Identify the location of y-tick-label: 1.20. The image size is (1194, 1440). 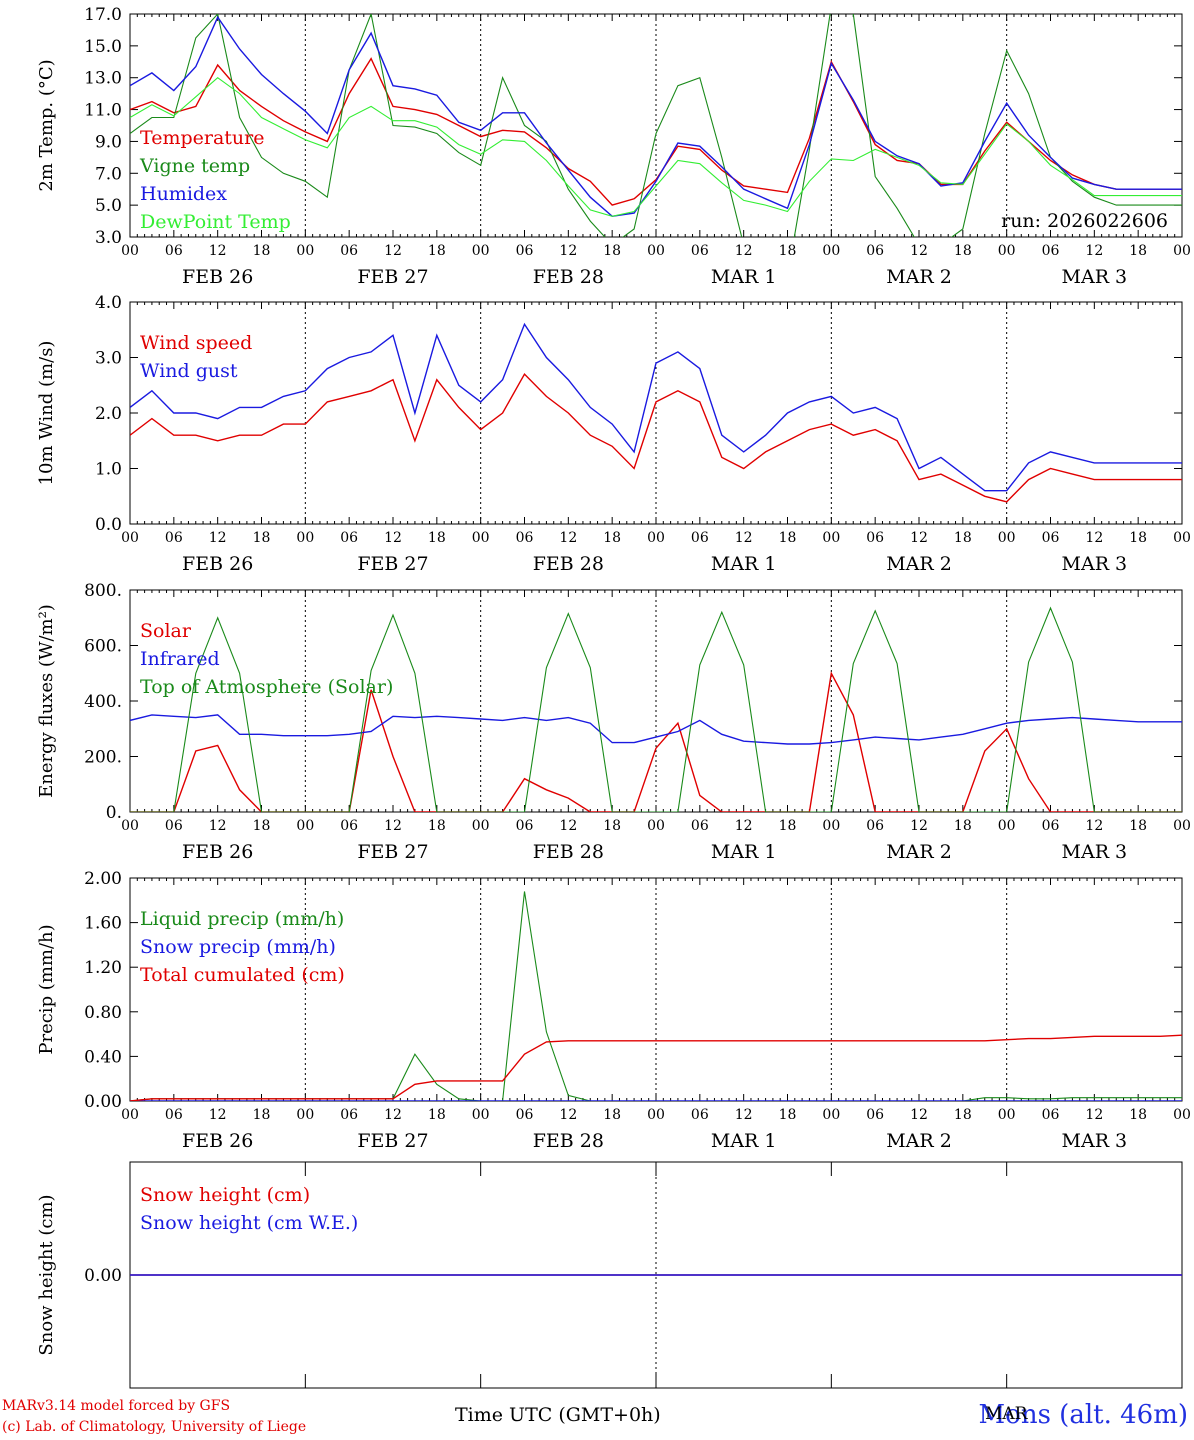
(103, 968).